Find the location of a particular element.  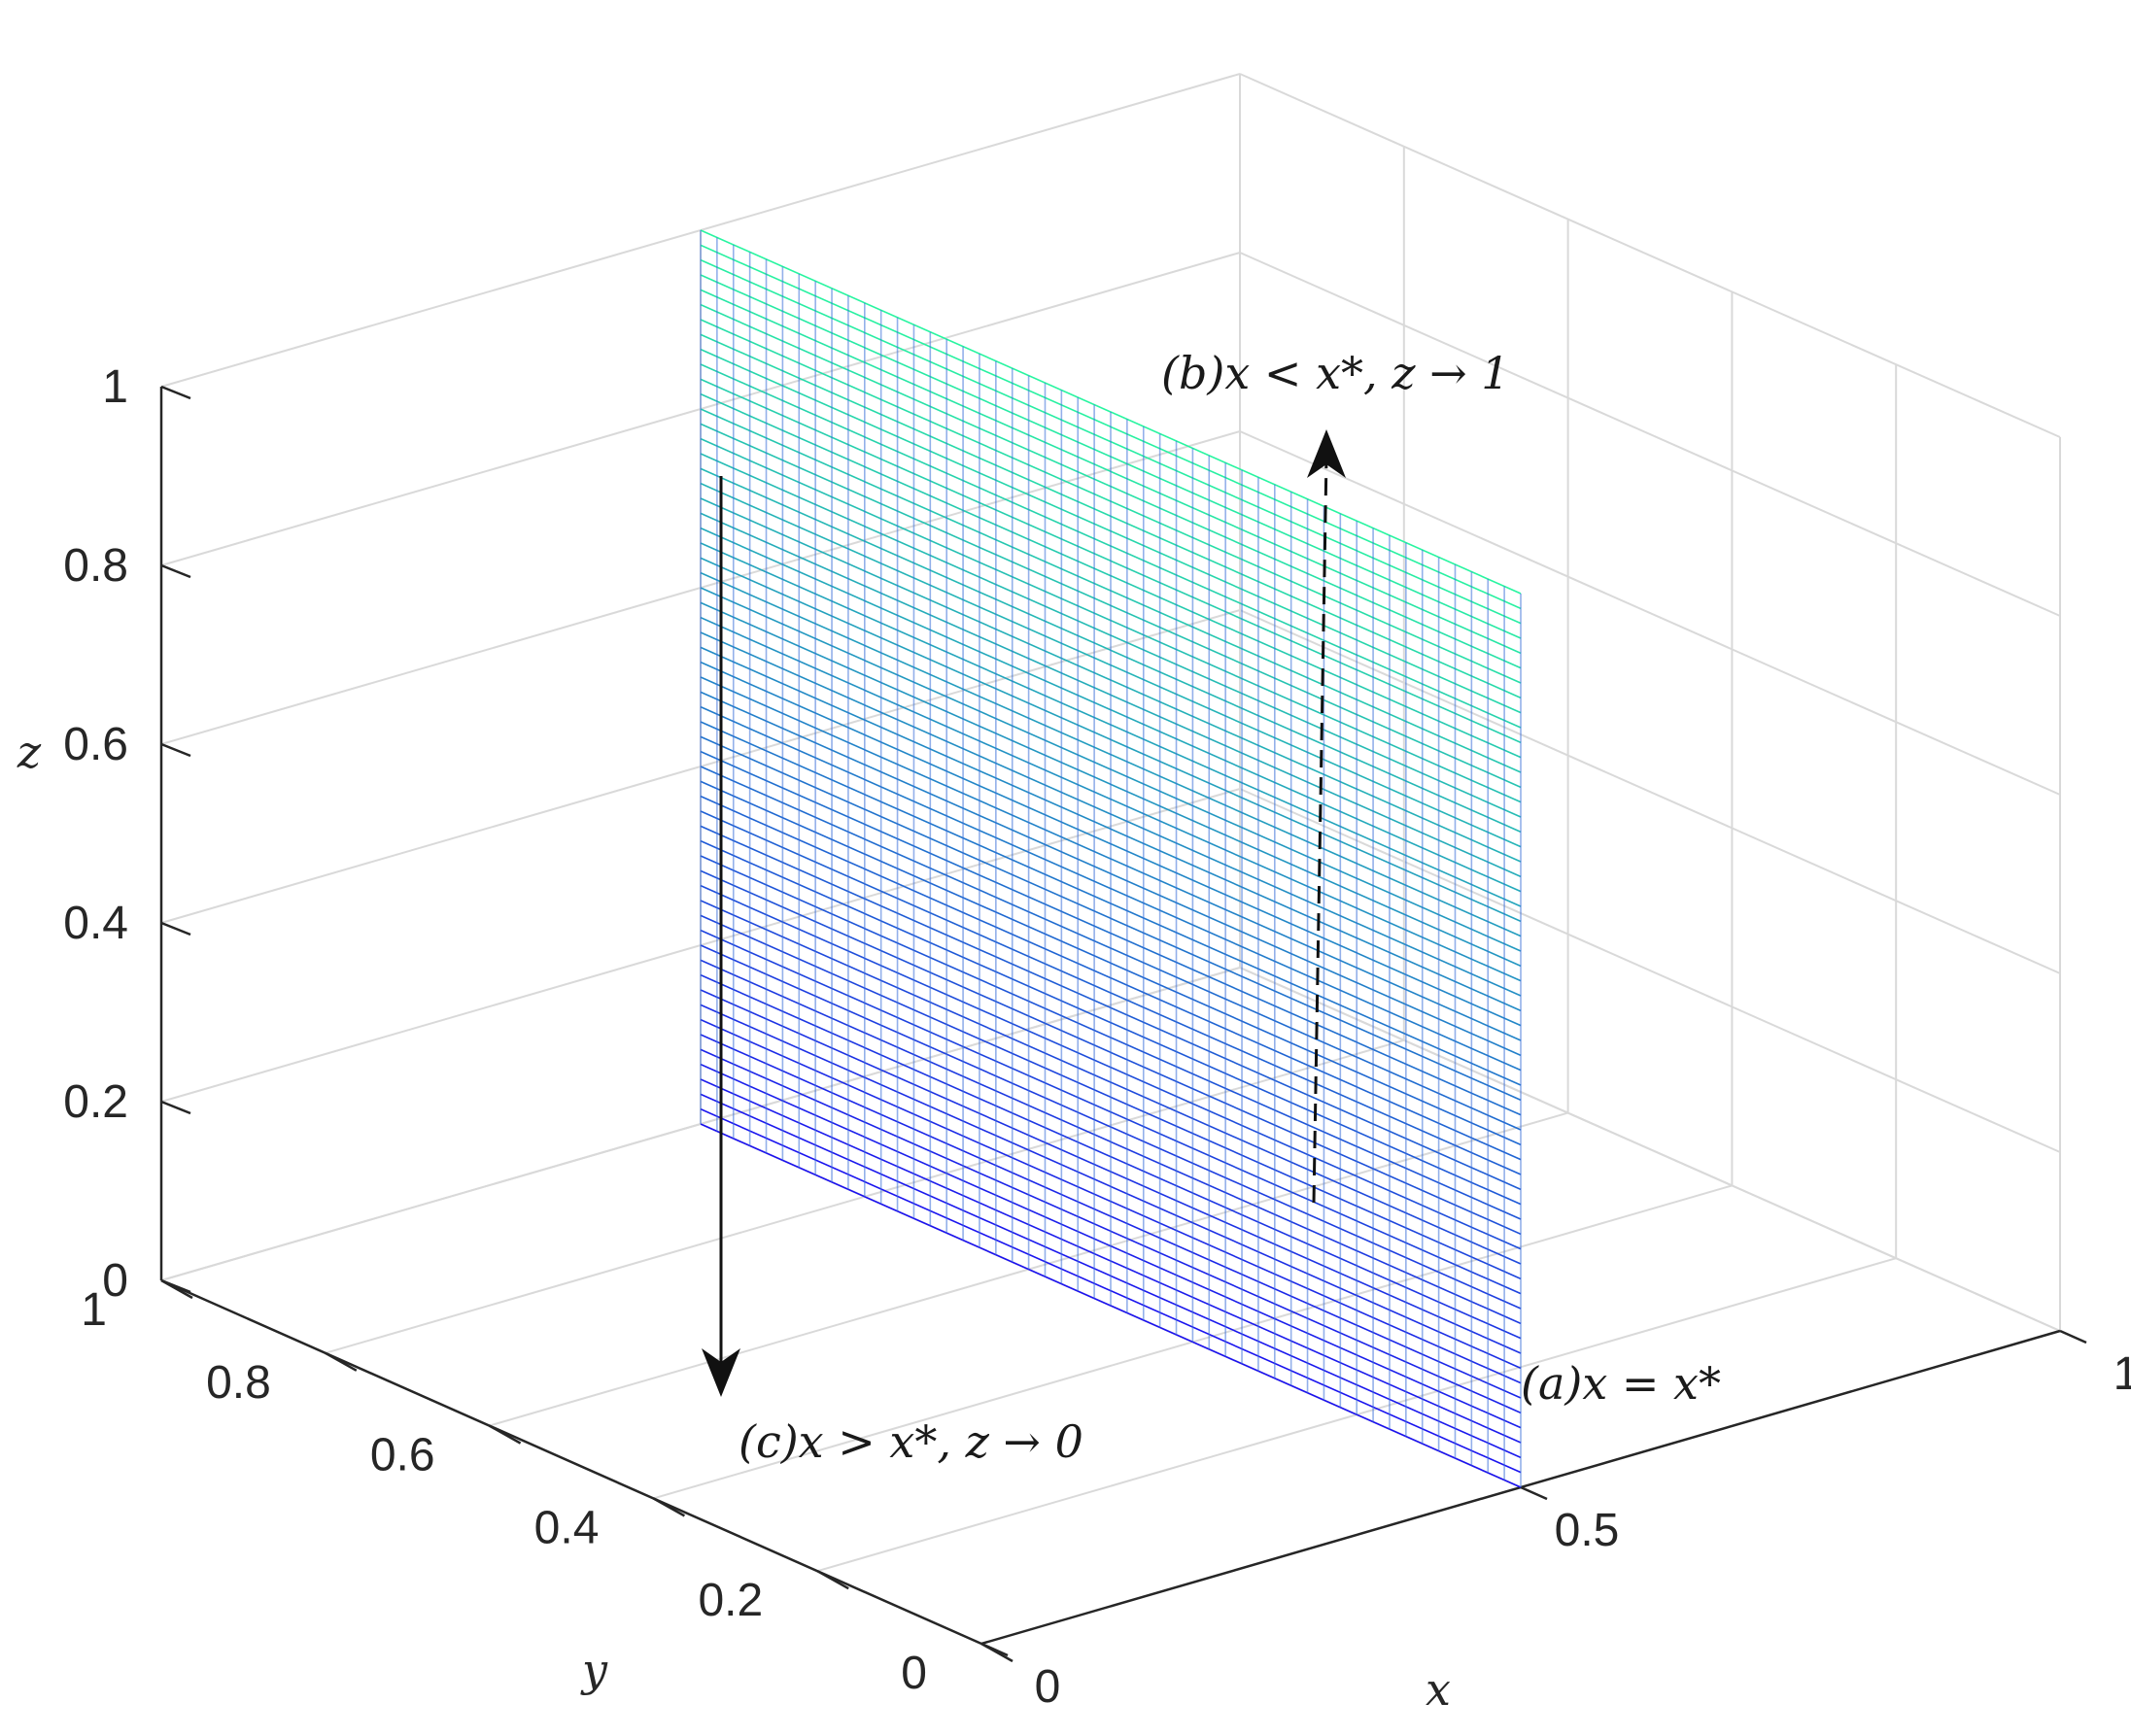

y-tick-label: 1 is located at coordinates (94, 1310).